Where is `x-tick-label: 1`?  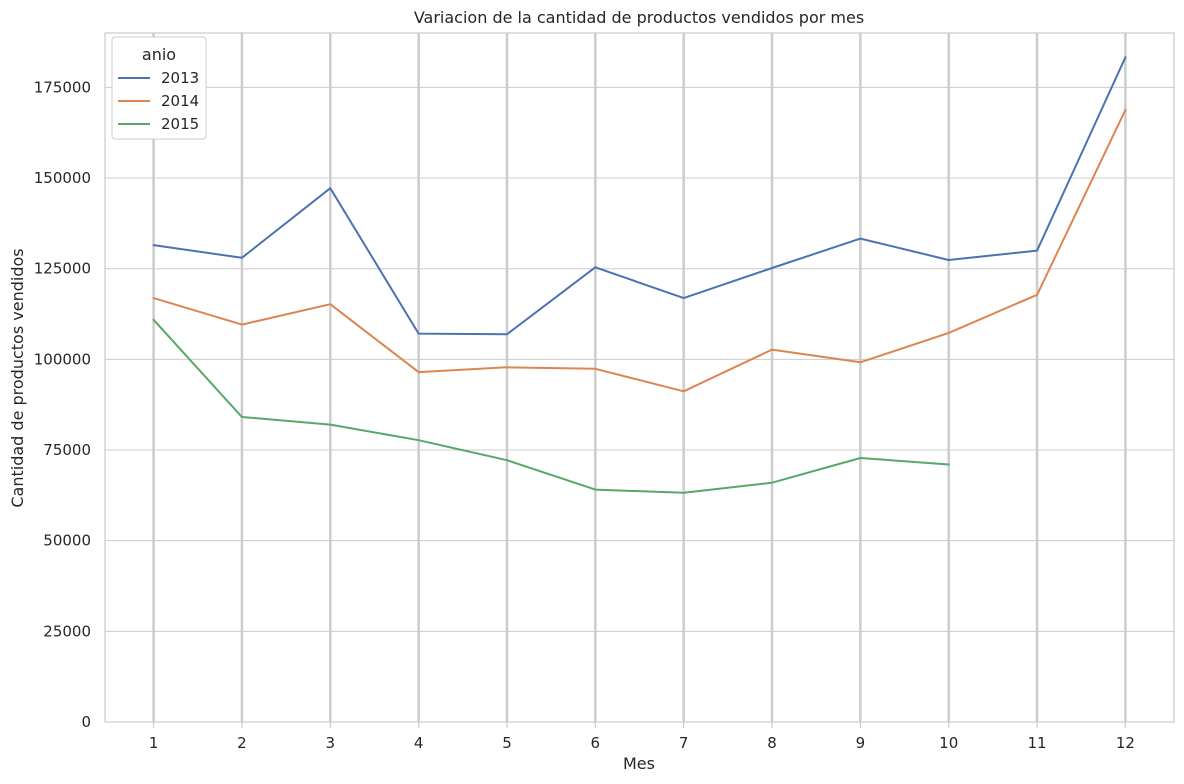
x-tick-label: 1 is located at coordinates (154, 743).